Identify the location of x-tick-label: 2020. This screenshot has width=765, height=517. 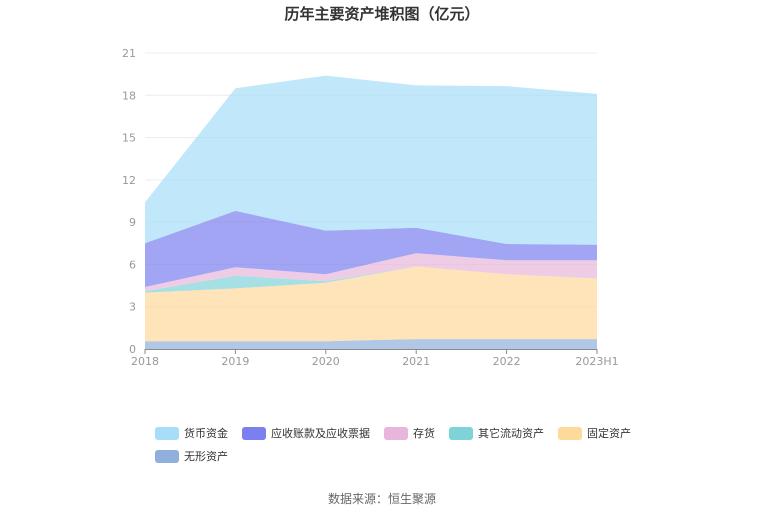
(326, 361).